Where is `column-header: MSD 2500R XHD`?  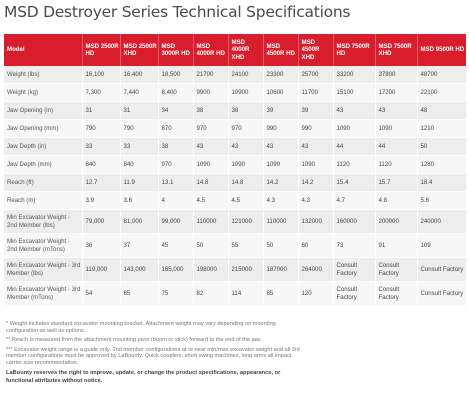 column-header: MSD 2500R XHD is located at coordinates (139, 50).